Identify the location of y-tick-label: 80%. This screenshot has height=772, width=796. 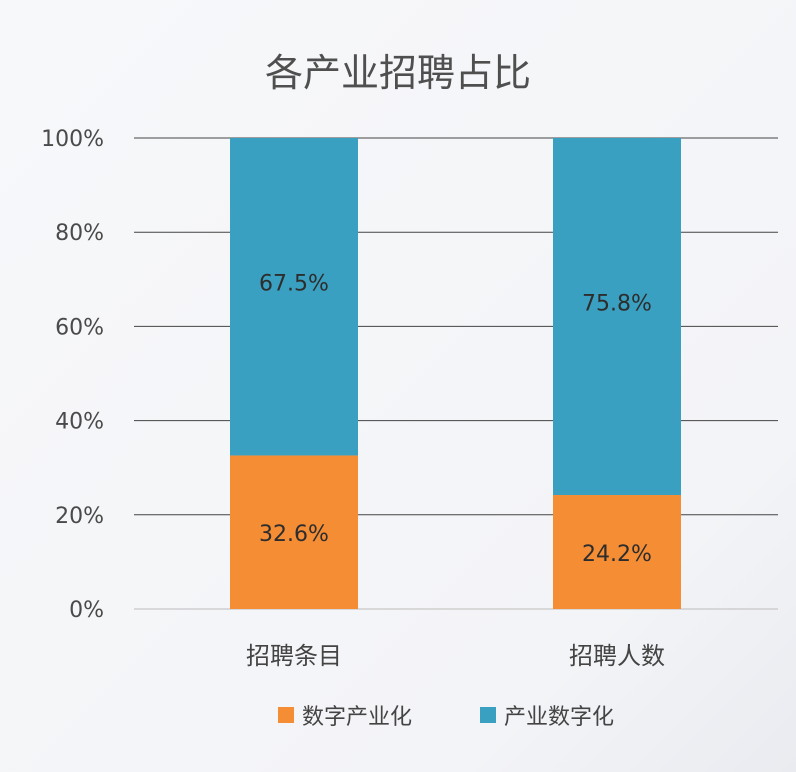
(79, 233).